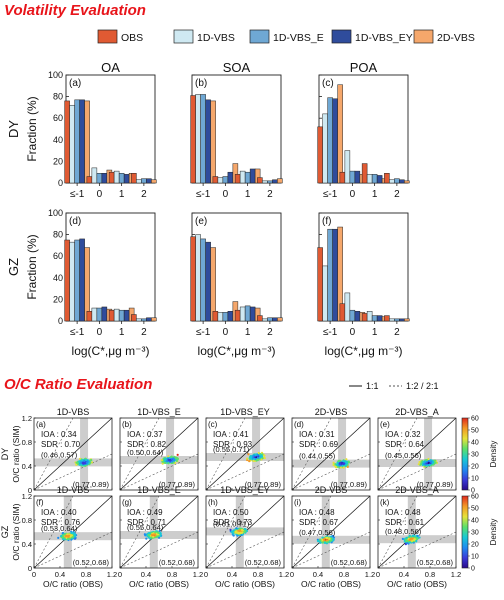 The width and height of the screenshot is (504, 600). What do you see at coordinates (245, 454) in the screenshot?
I see `ref-line-1to1` at bounding box center [245, 454].